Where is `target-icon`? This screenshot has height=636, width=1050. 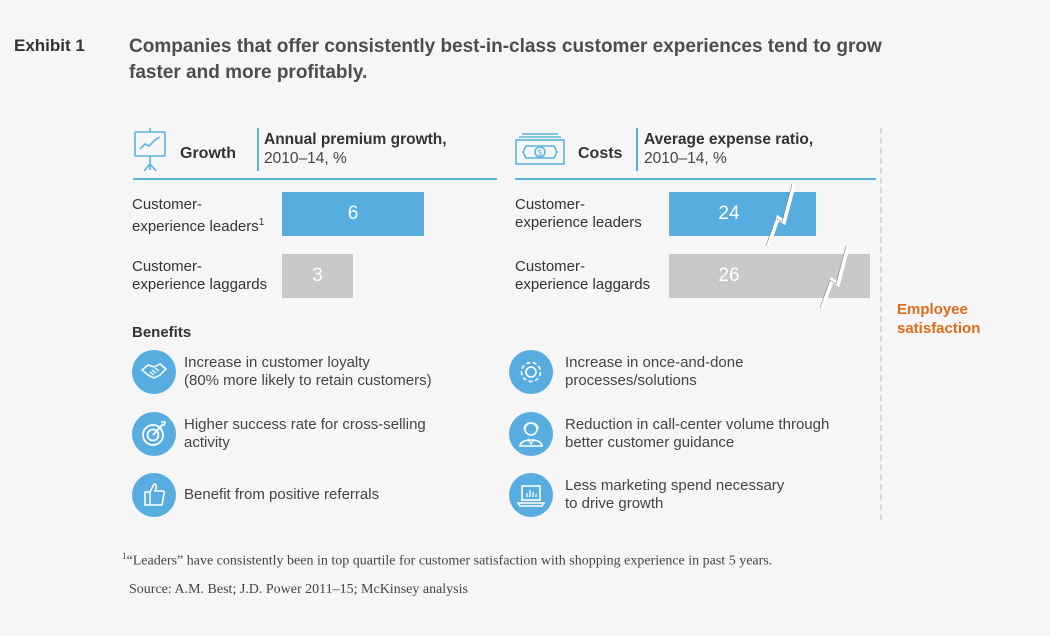 target-icon is located at coordinates (154, 434).